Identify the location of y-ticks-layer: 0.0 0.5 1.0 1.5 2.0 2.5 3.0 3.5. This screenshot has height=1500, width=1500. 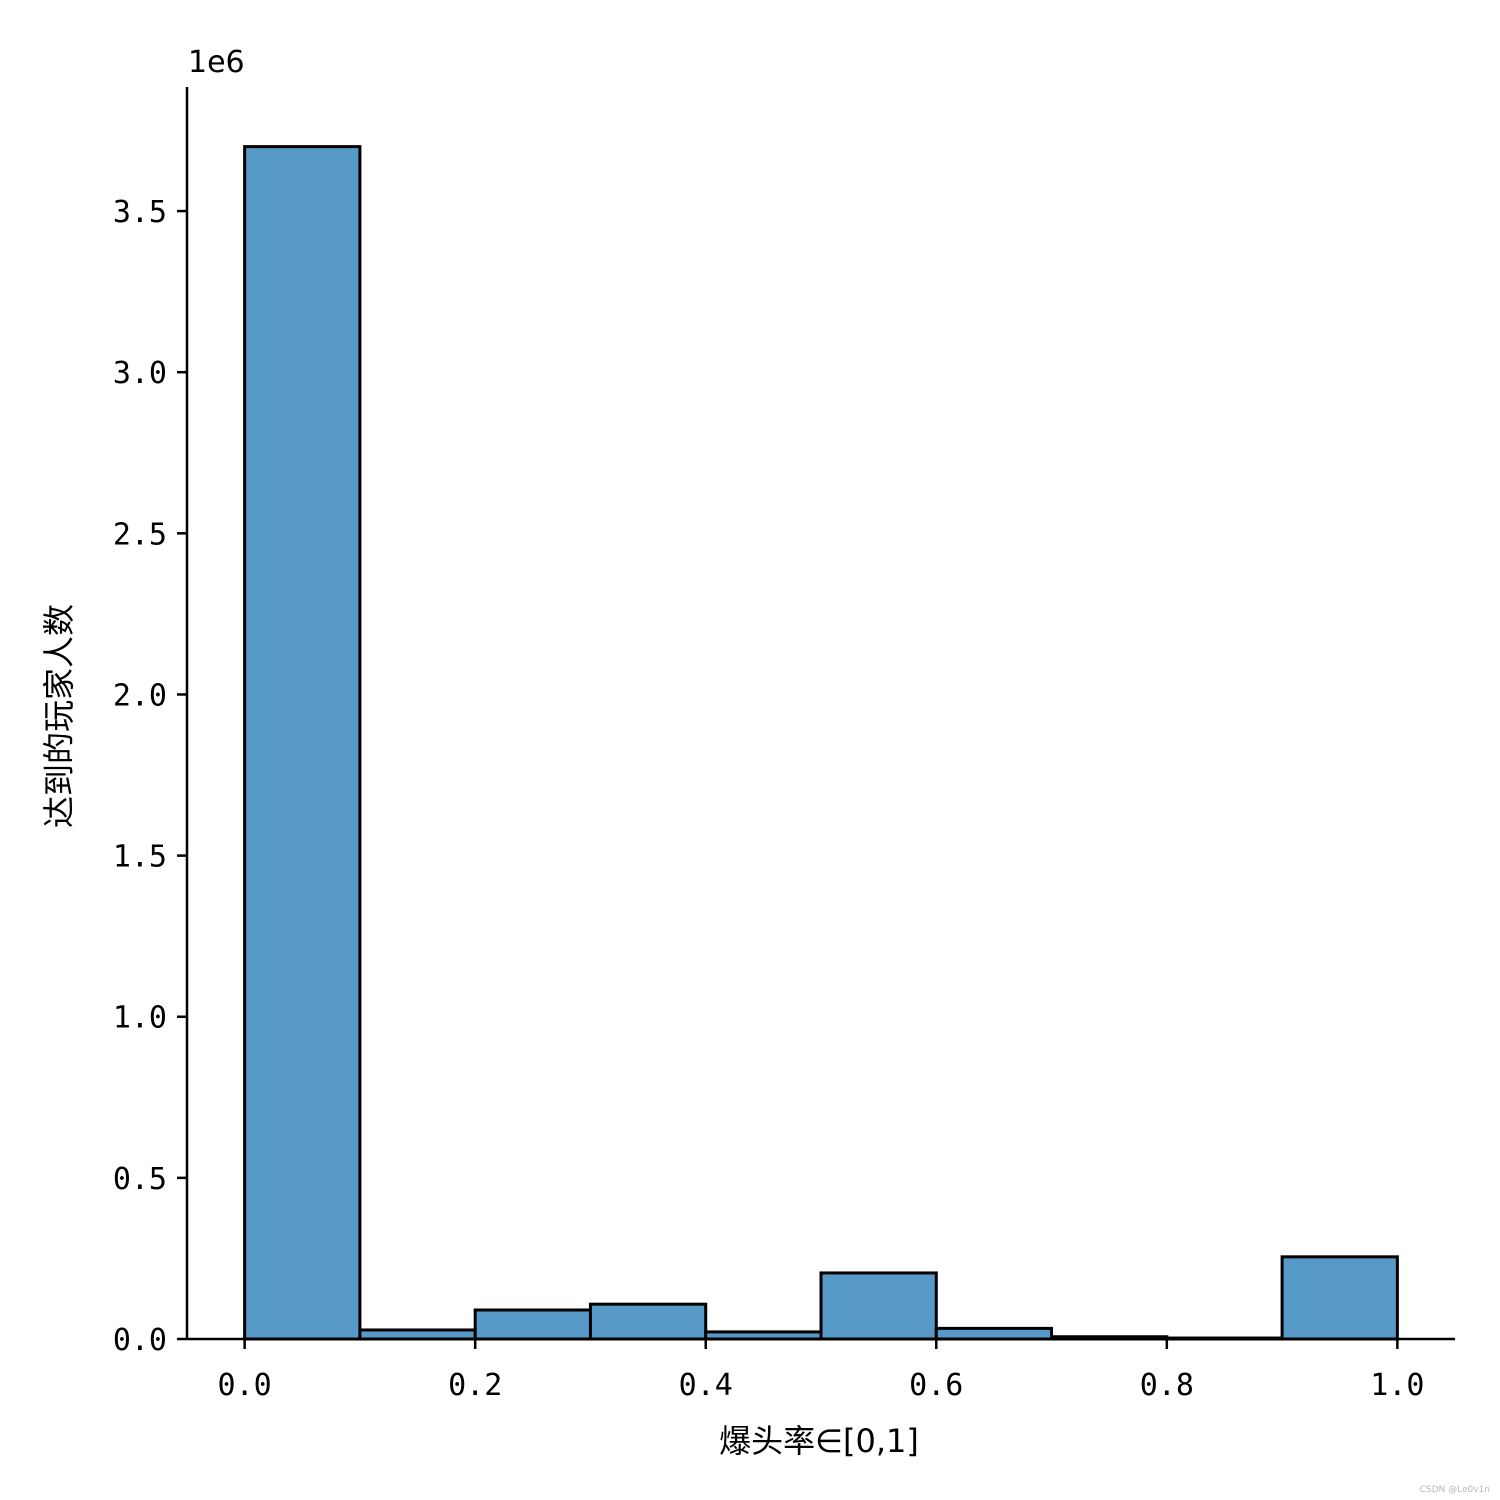
(150, 776).